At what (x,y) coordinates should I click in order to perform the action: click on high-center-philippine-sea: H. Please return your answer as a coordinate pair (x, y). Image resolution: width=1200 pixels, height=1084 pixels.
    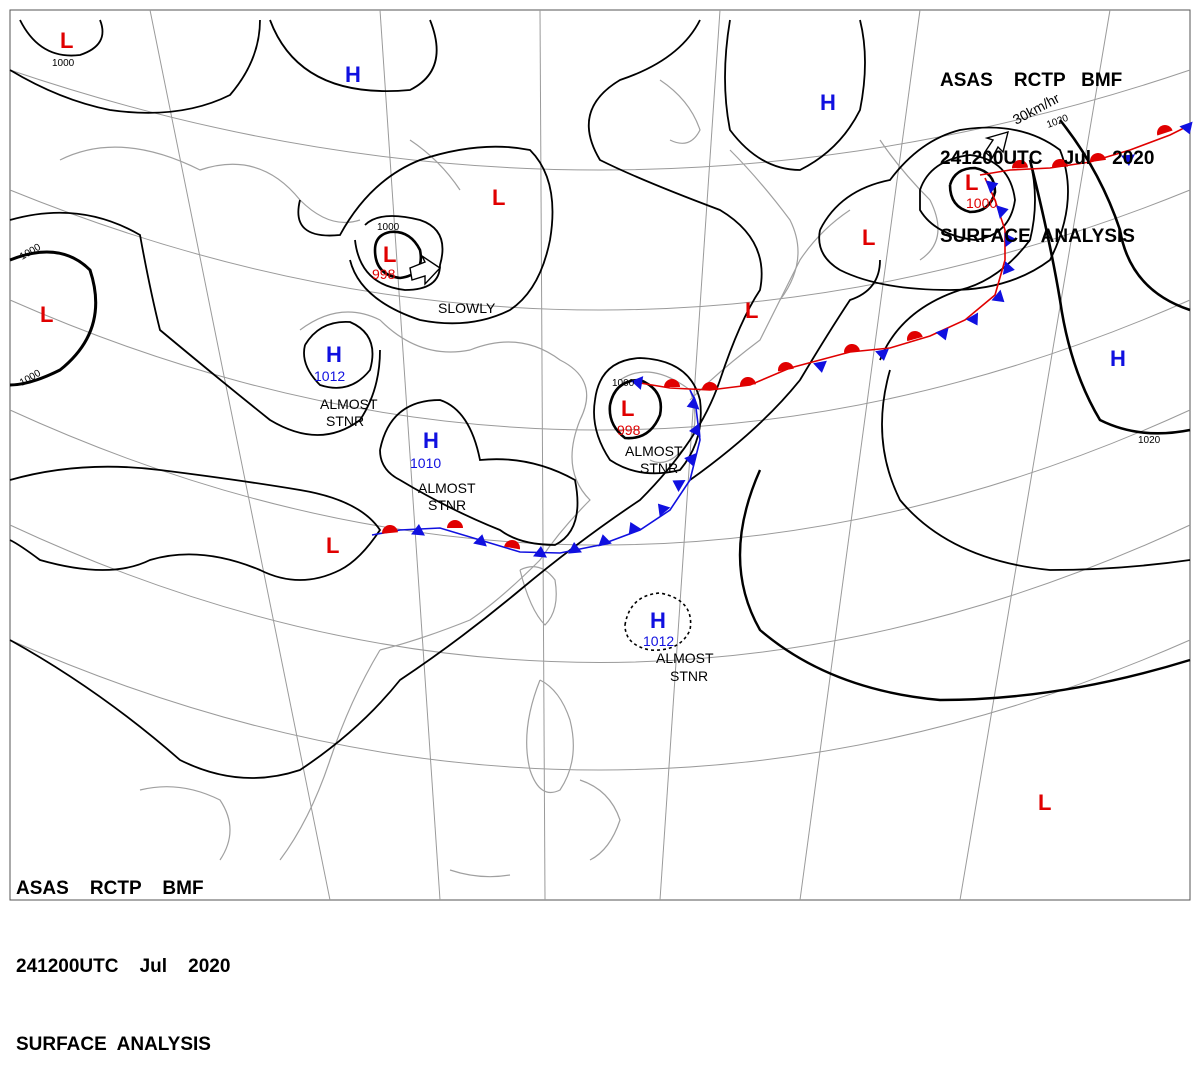
    Looking at the image, I should click on (658, 620).